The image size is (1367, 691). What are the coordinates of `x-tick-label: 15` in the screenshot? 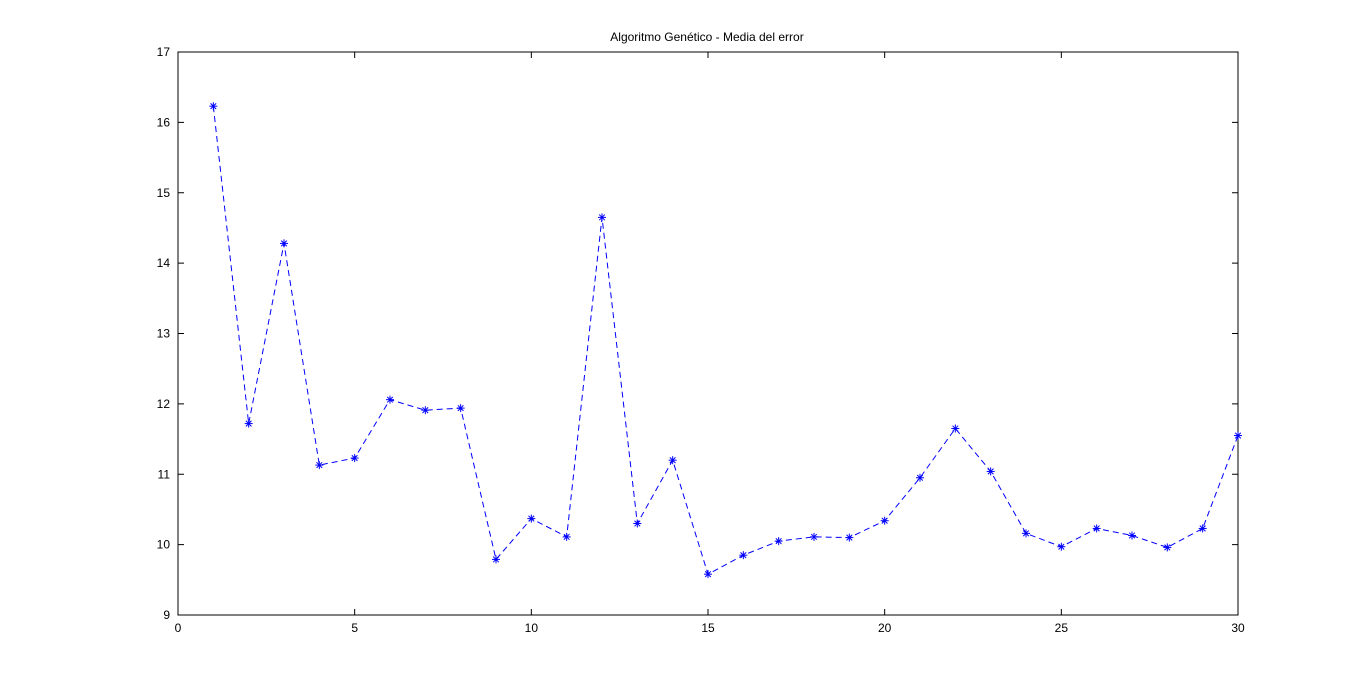 It's located at (708, 628).